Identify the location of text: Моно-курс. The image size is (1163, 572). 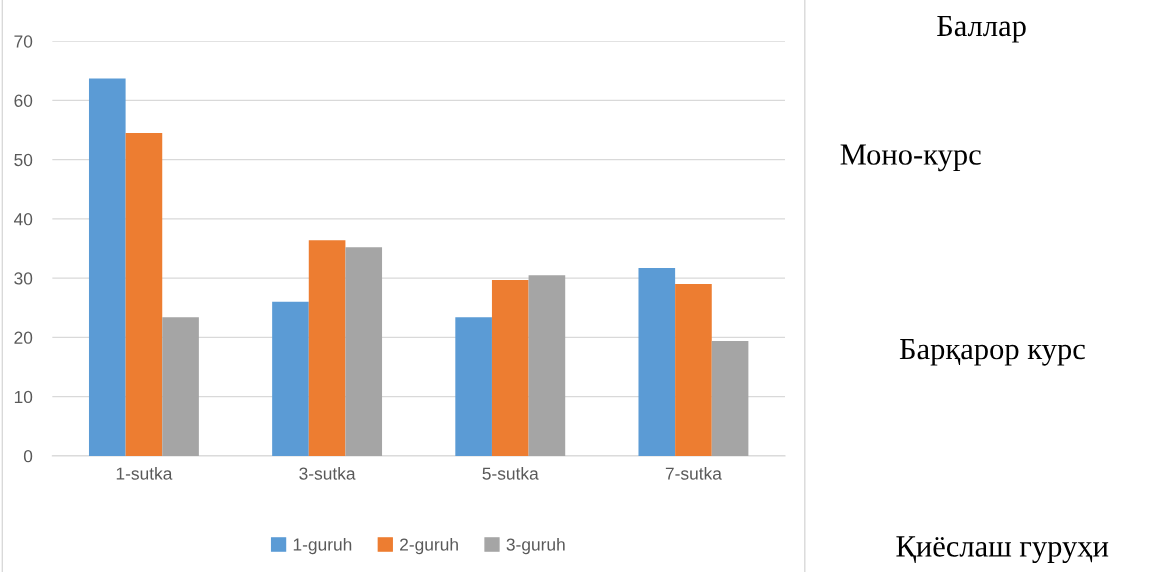
(910, 158).